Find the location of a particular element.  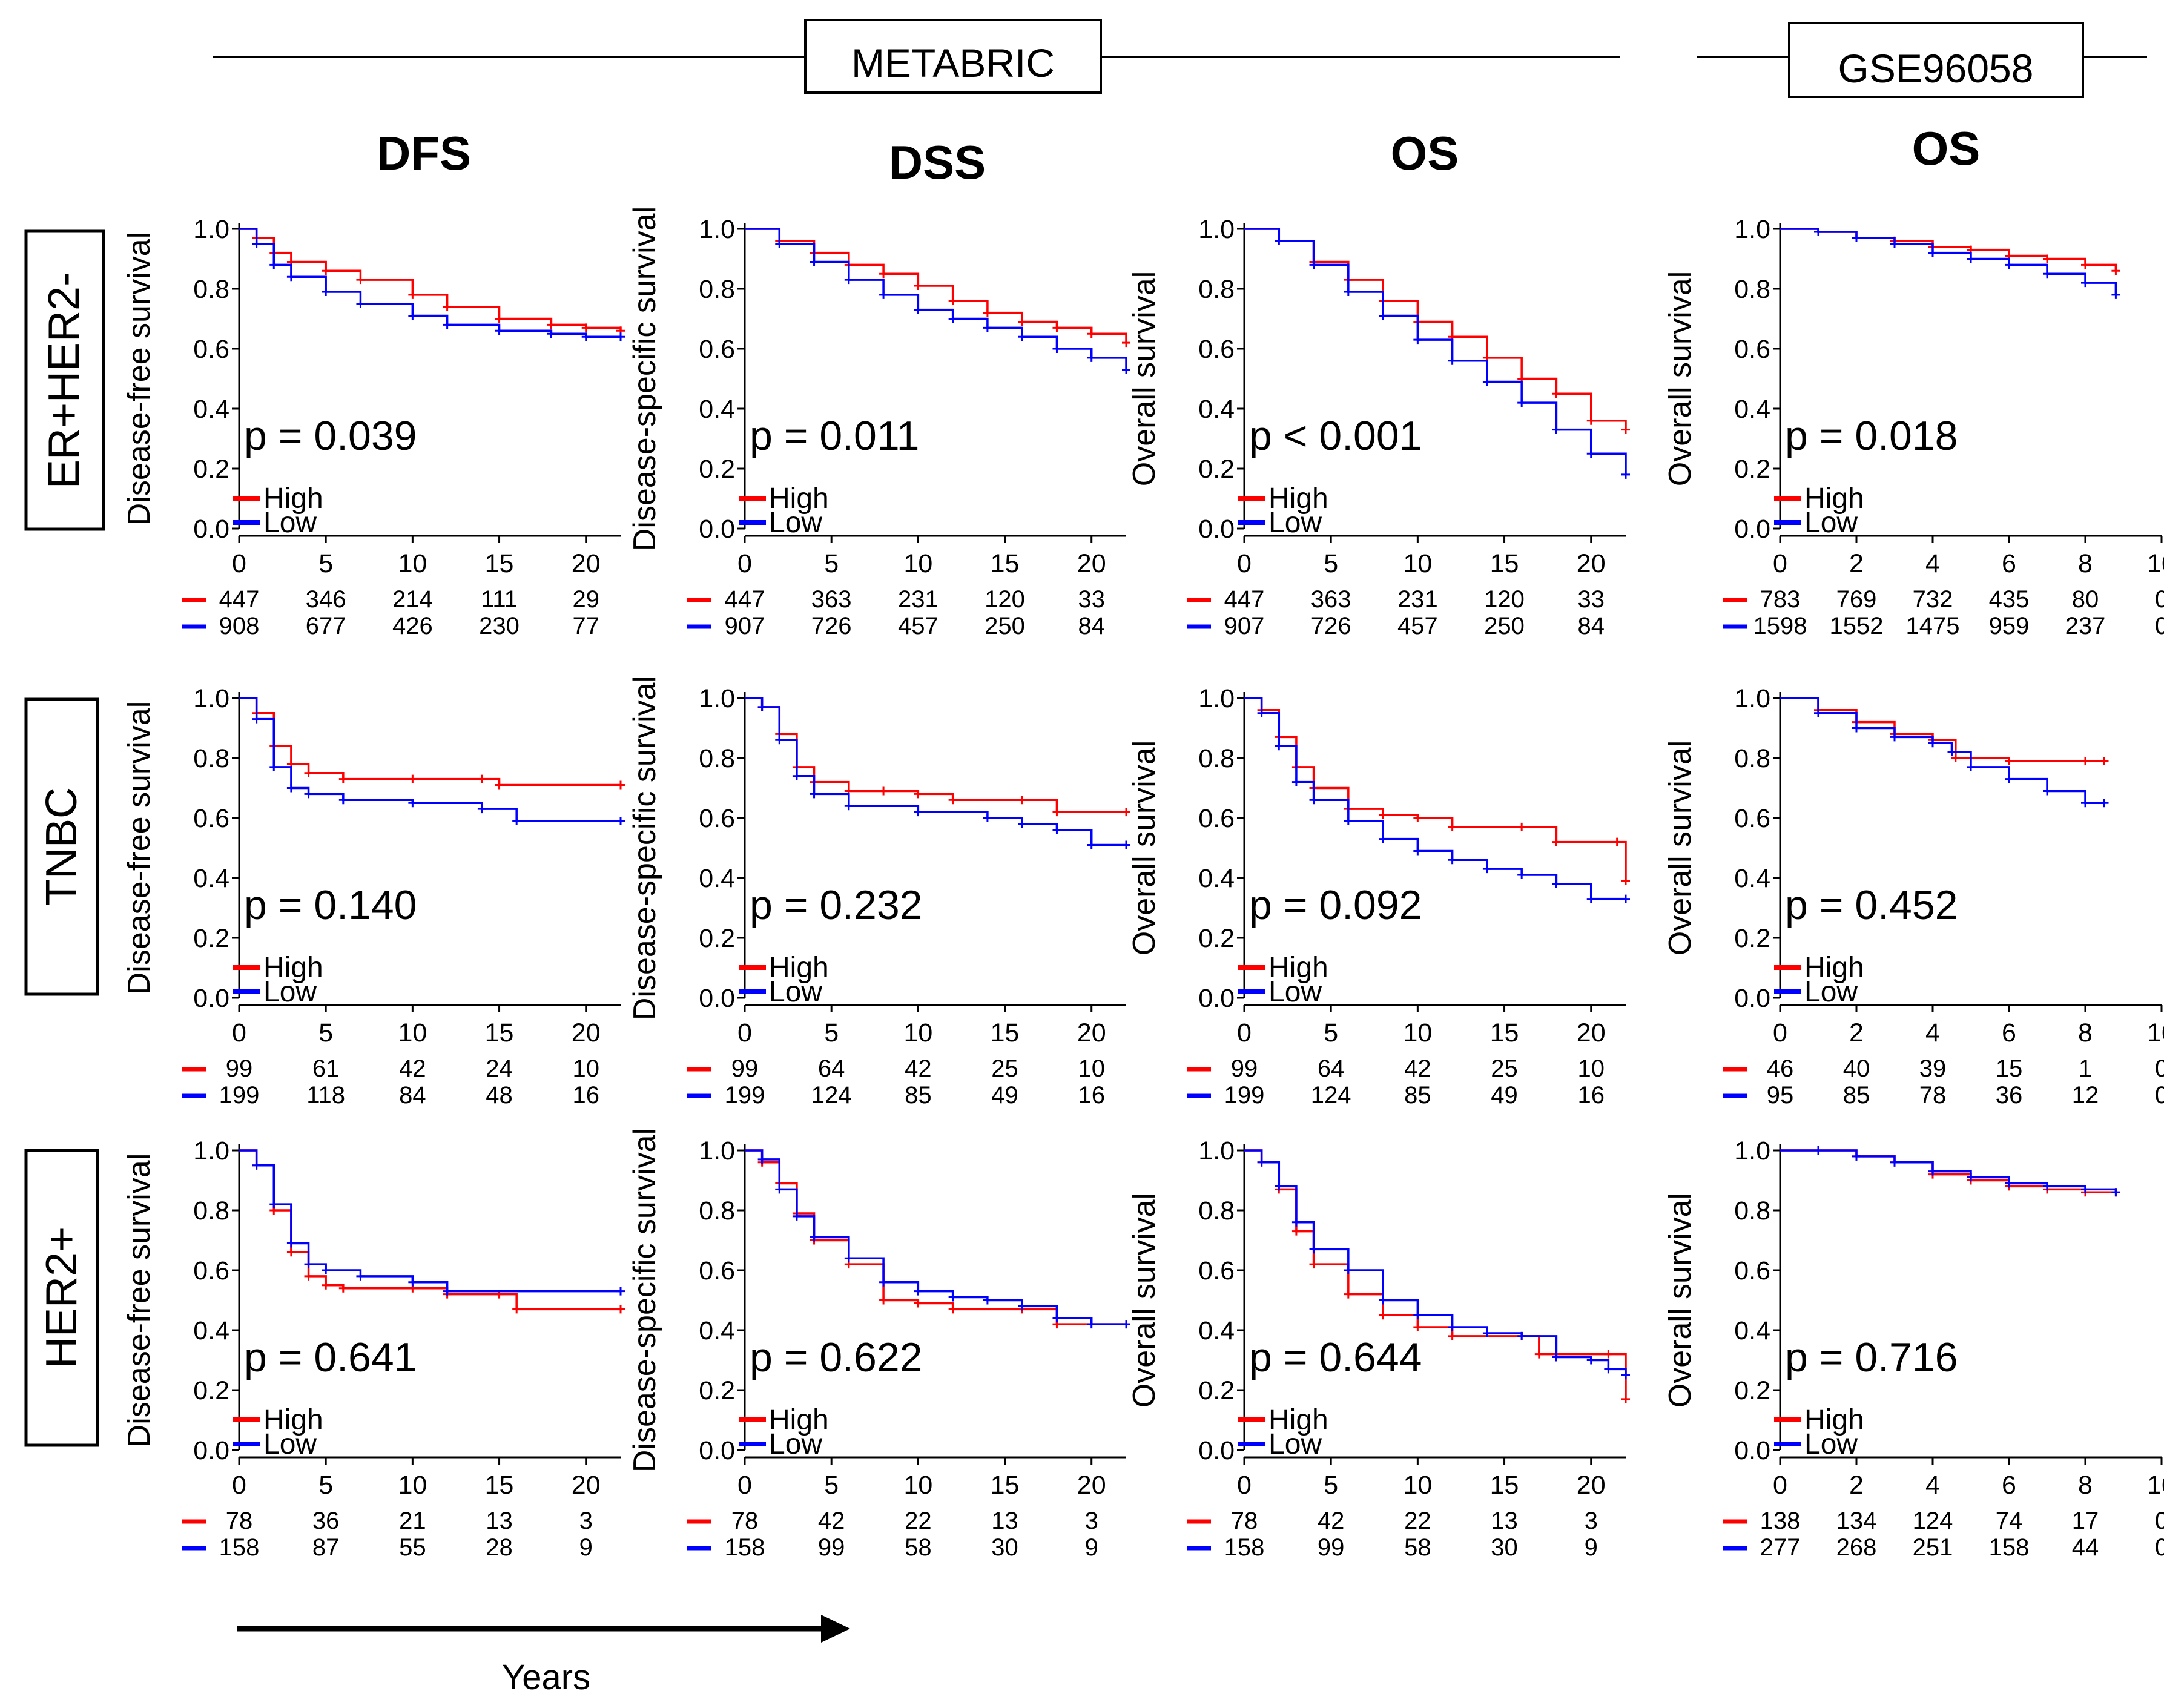

x-tick-label: 20 is located at coordinates (1591, 563).